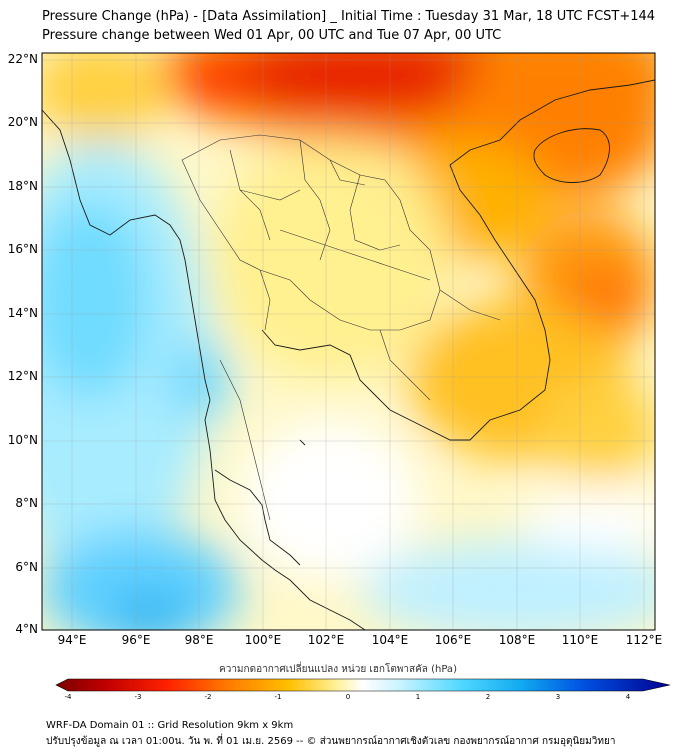 This screenshot has width=676, height=756. I want to click on lon-label: 104°E, so click(390, 640).